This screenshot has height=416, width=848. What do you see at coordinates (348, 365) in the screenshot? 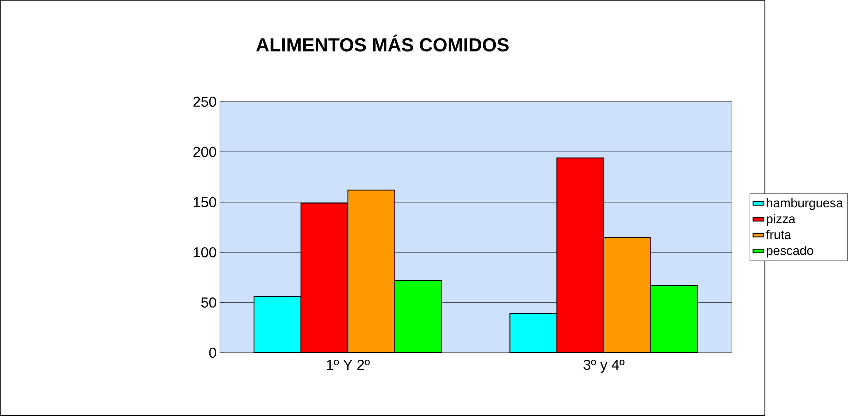
I see `x-tick-label: 1º Y 2º` at bounding box center [348, 365].